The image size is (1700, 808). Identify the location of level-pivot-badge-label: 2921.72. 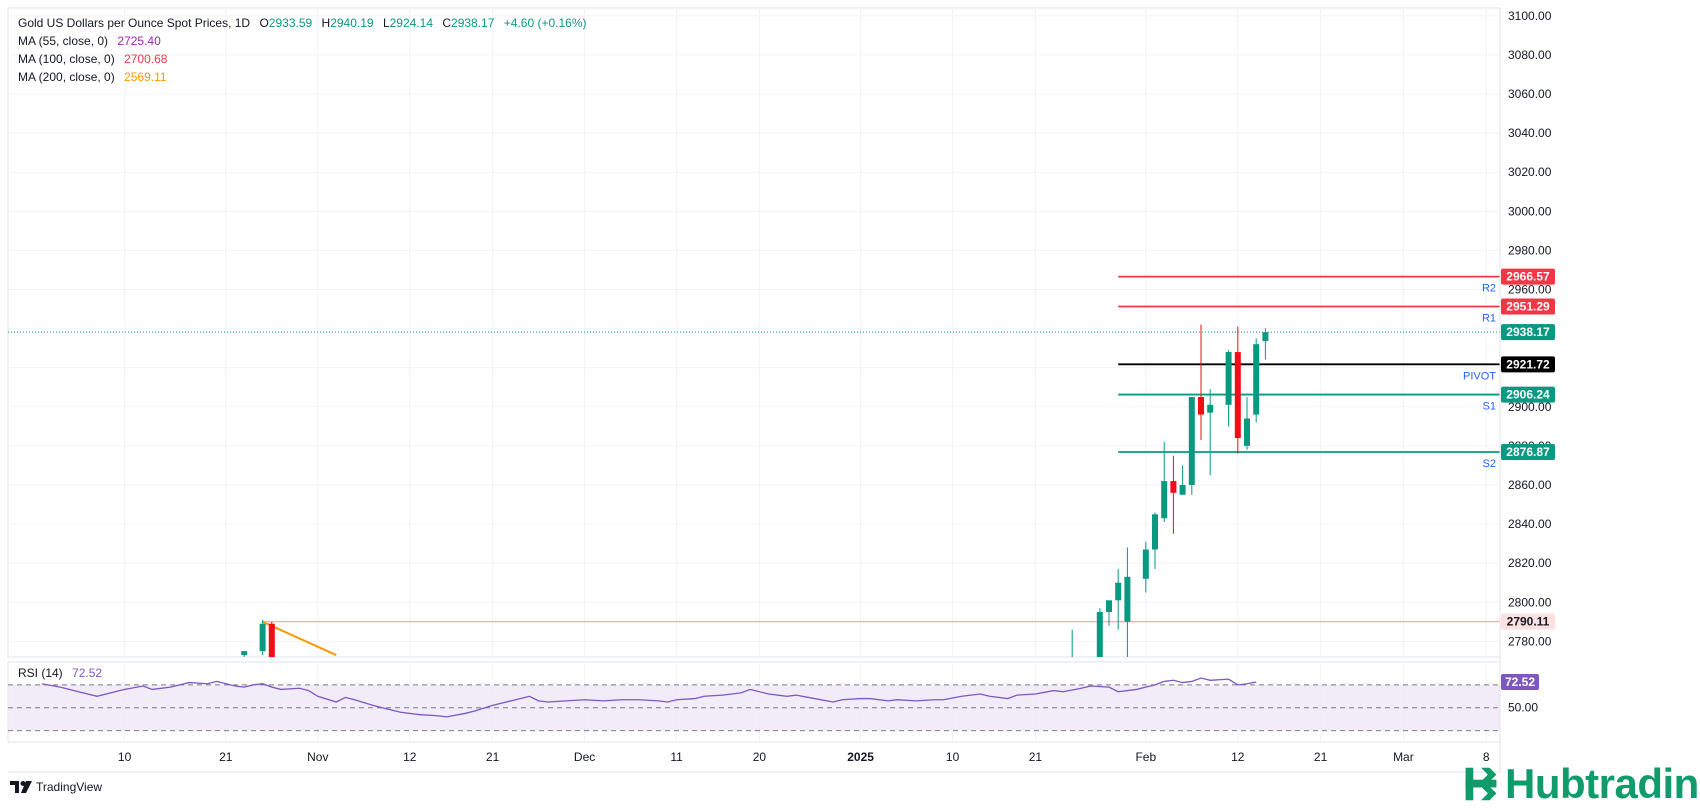
(1528, 364).